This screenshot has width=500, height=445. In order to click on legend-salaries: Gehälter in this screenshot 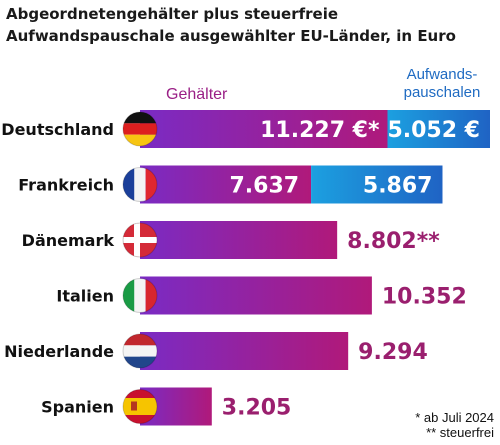, I will do `click(197, 94)`.